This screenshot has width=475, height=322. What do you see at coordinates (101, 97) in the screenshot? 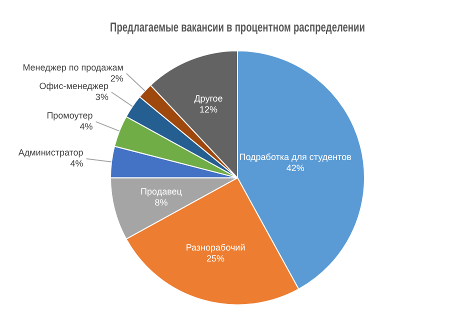
I see `data-label: 3%` at bounding box center [101, 97].